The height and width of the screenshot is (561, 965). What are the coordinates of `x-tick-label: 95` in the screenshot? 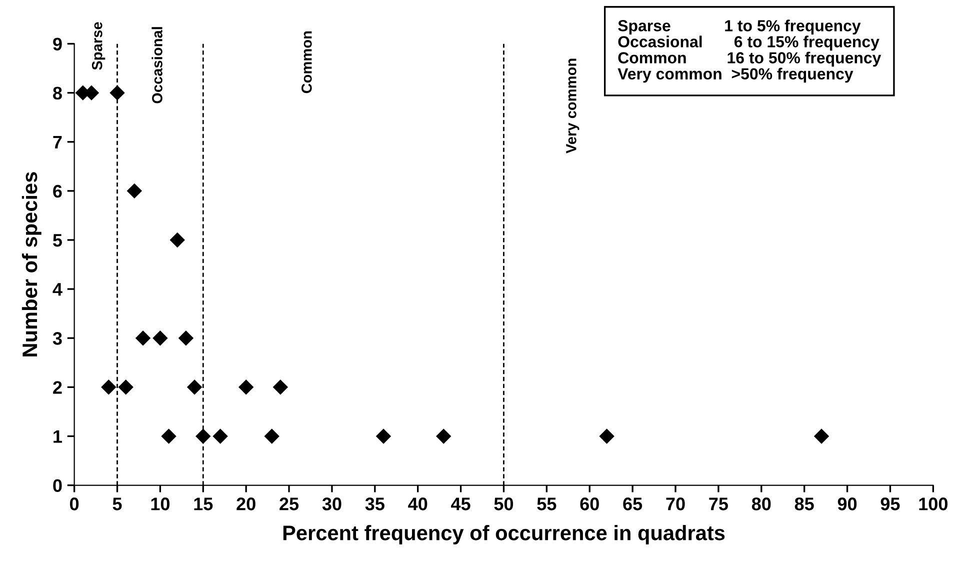 It's located at (890, 504).